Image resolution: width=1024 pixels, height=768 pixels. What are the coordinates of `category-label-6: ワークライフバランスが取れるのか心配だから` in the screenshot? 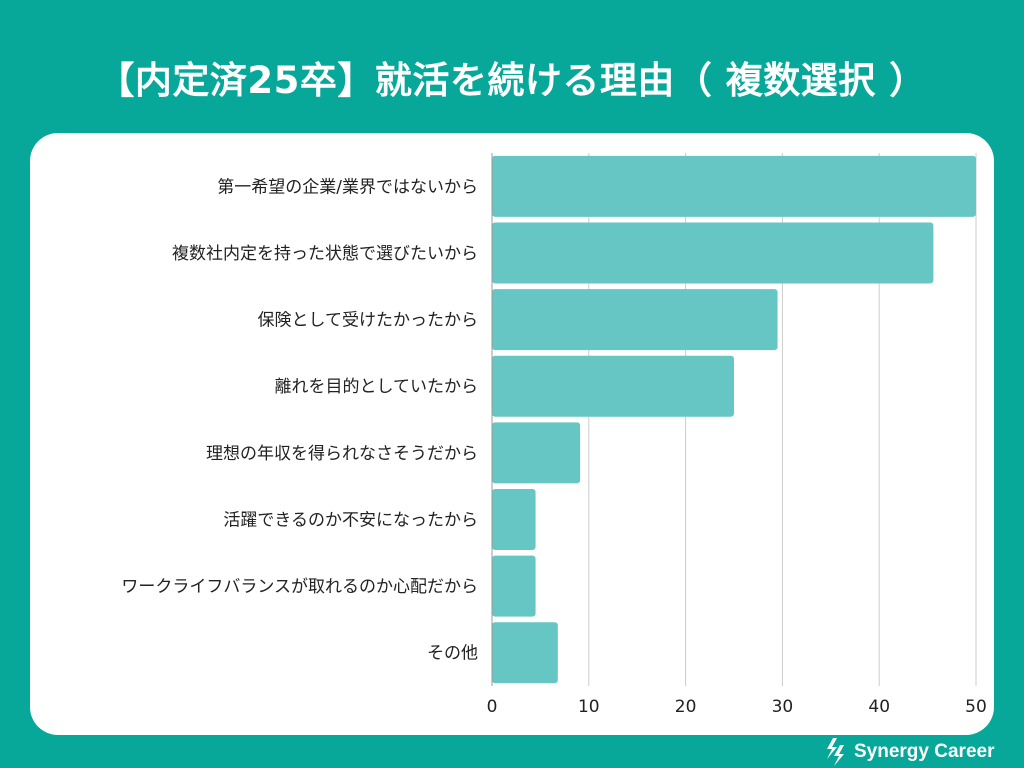 It's located at (299, 587).